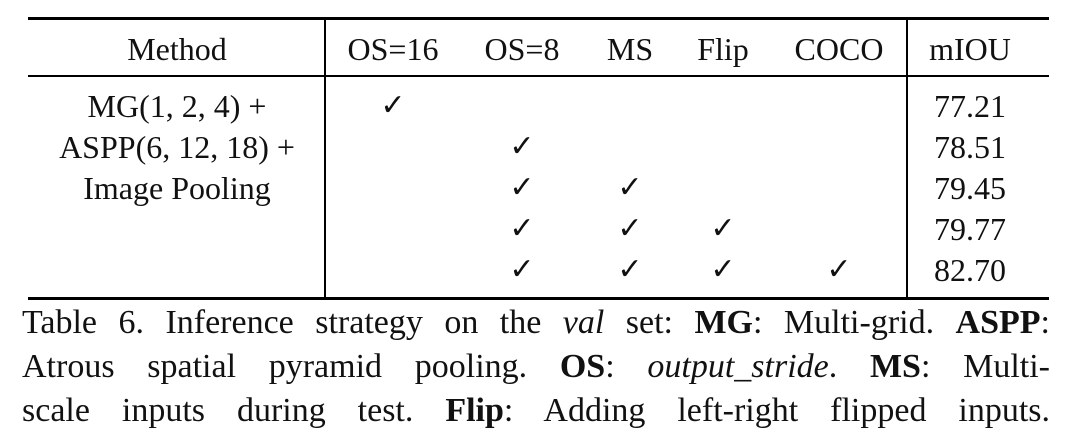  What do you see at coordinates (630, 269) in the screenshot?
I see `check-row5-ms: ✓` at bounding box center [630, 269].